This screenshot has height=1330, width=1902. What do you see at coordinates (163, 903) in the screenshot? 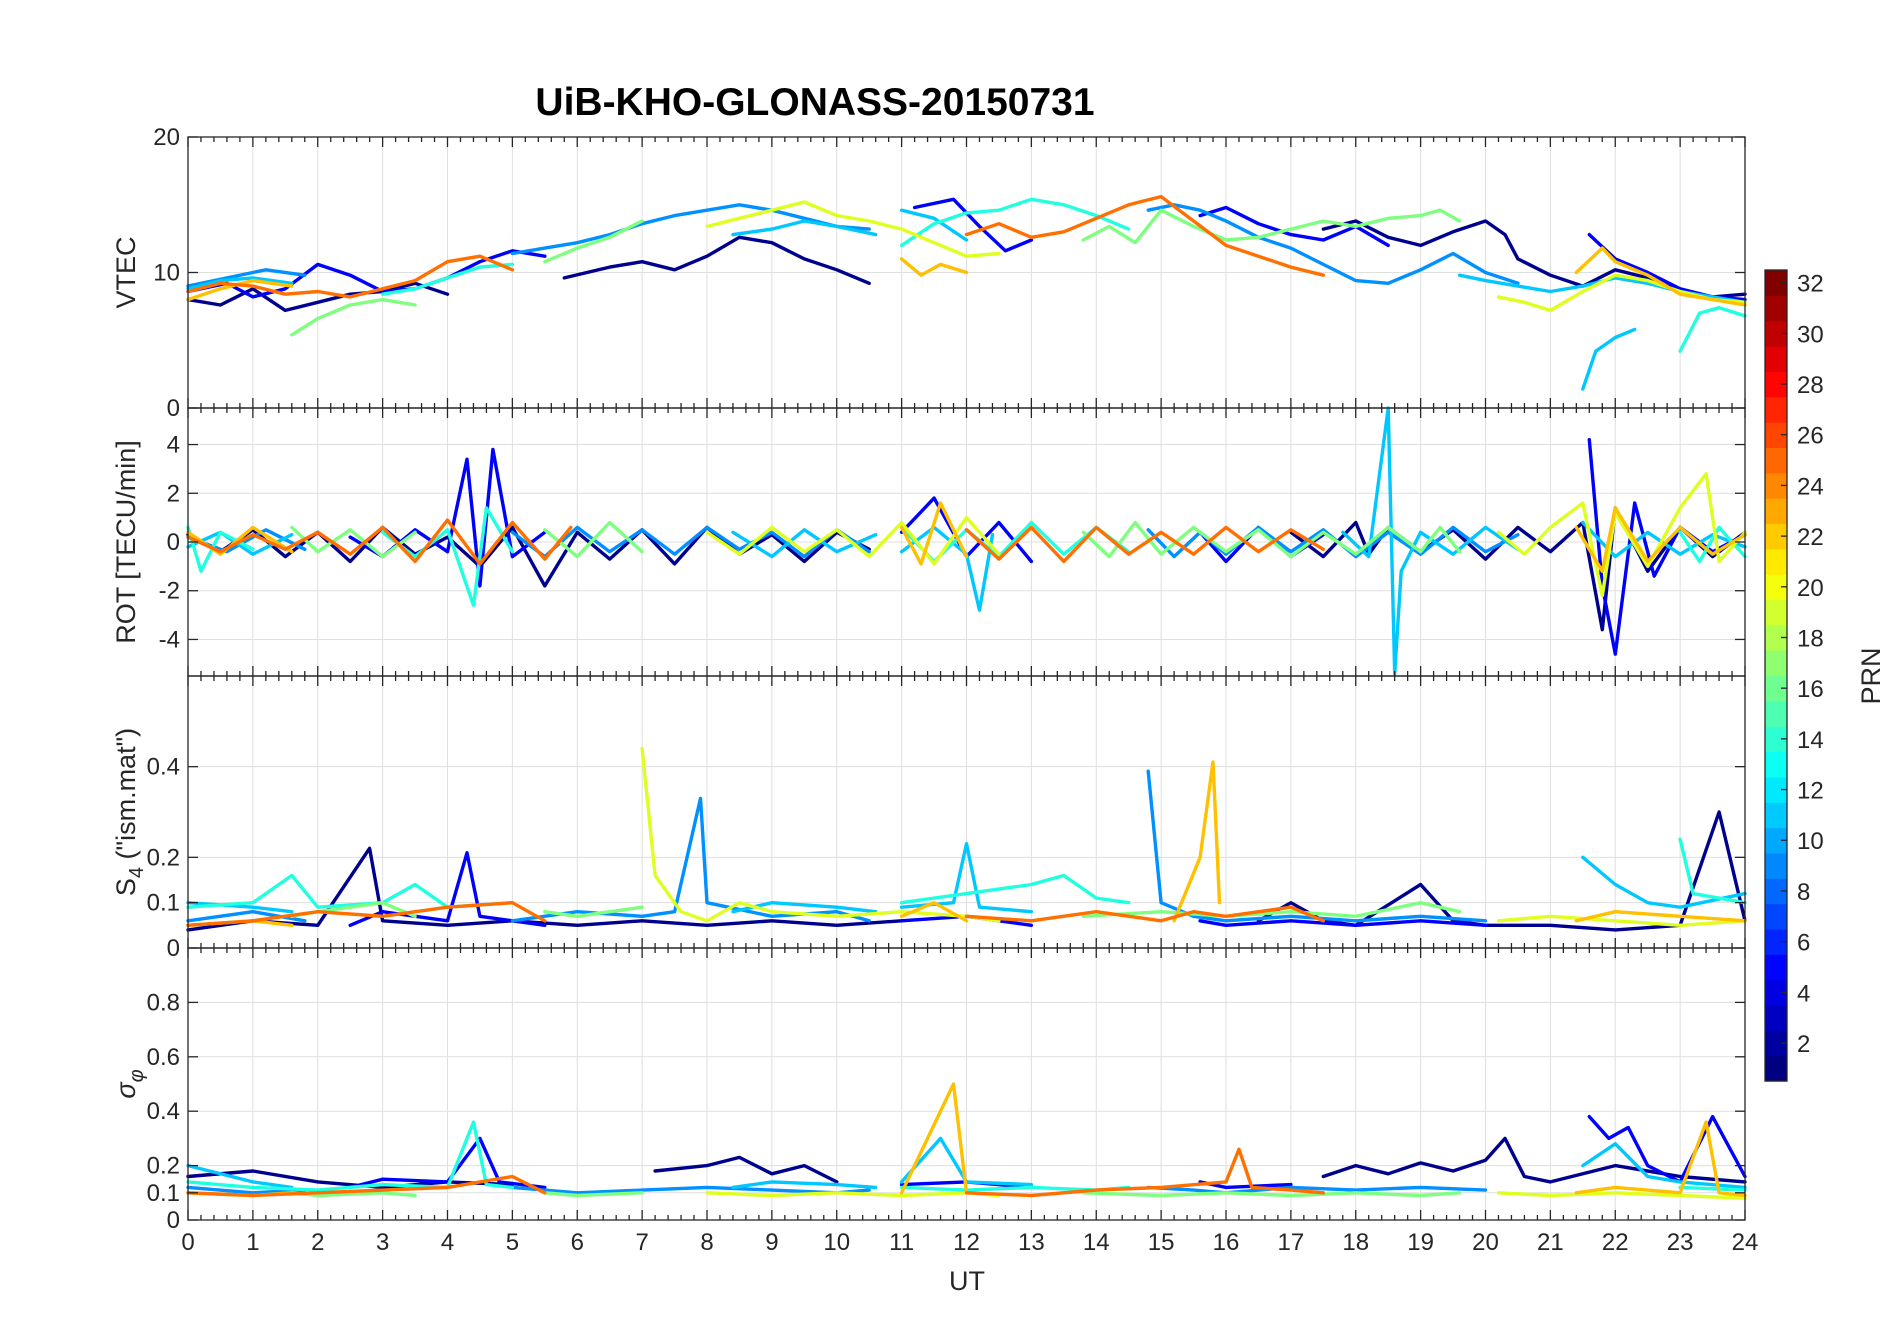
I see `y-tick-label: 0.1` at bounding box center [163, 903].